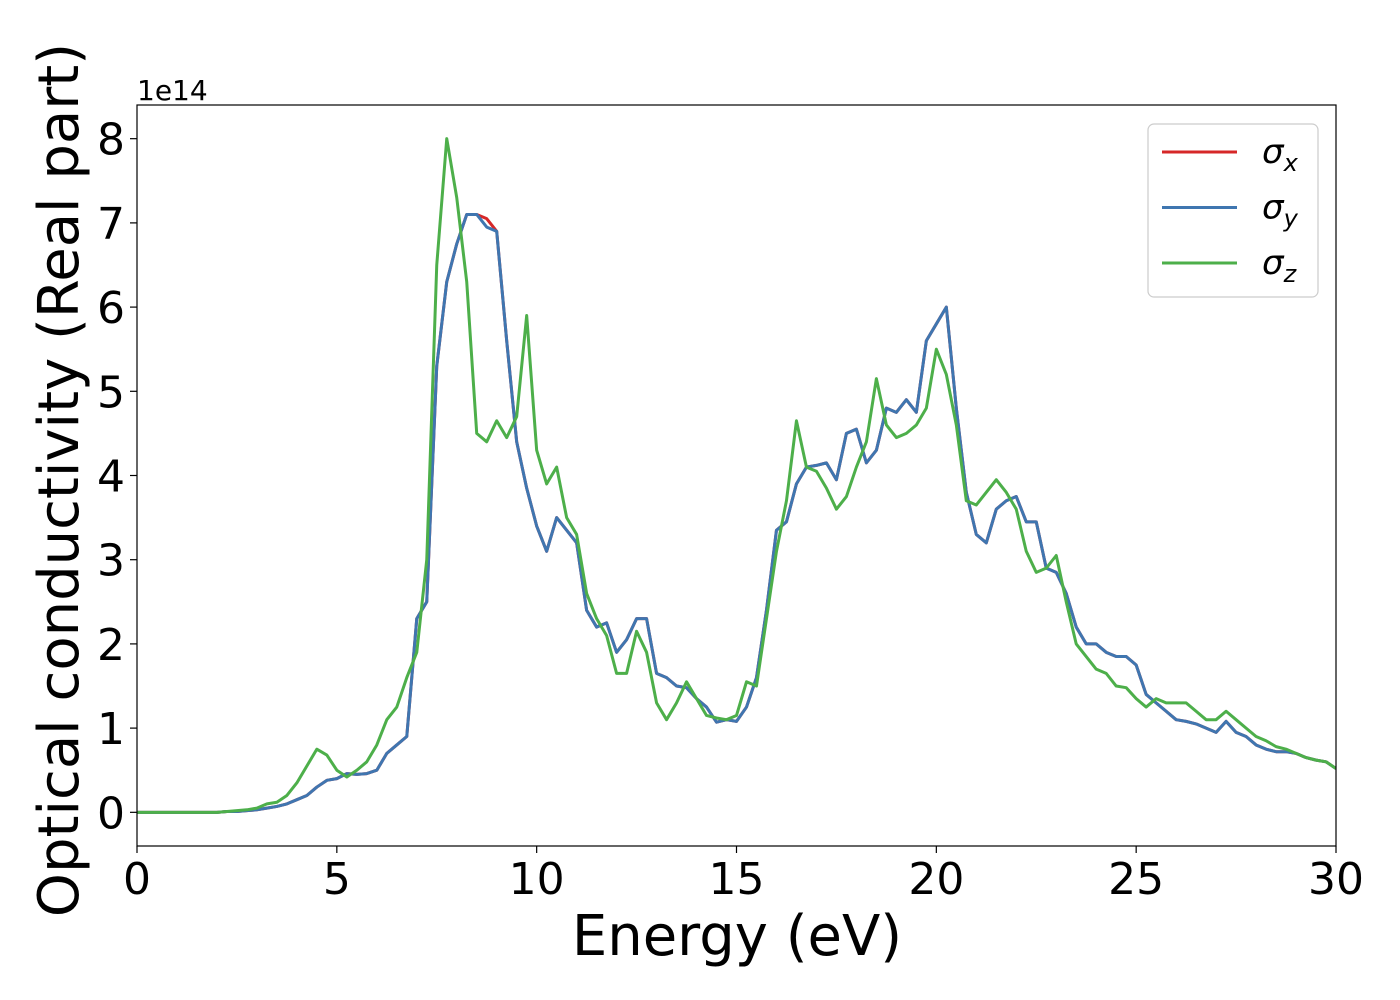 The image size is (1400, 1000). Describe the element at coordinates (737, 879) in the screenshot. I see `x-tick-label: 15` at that location.